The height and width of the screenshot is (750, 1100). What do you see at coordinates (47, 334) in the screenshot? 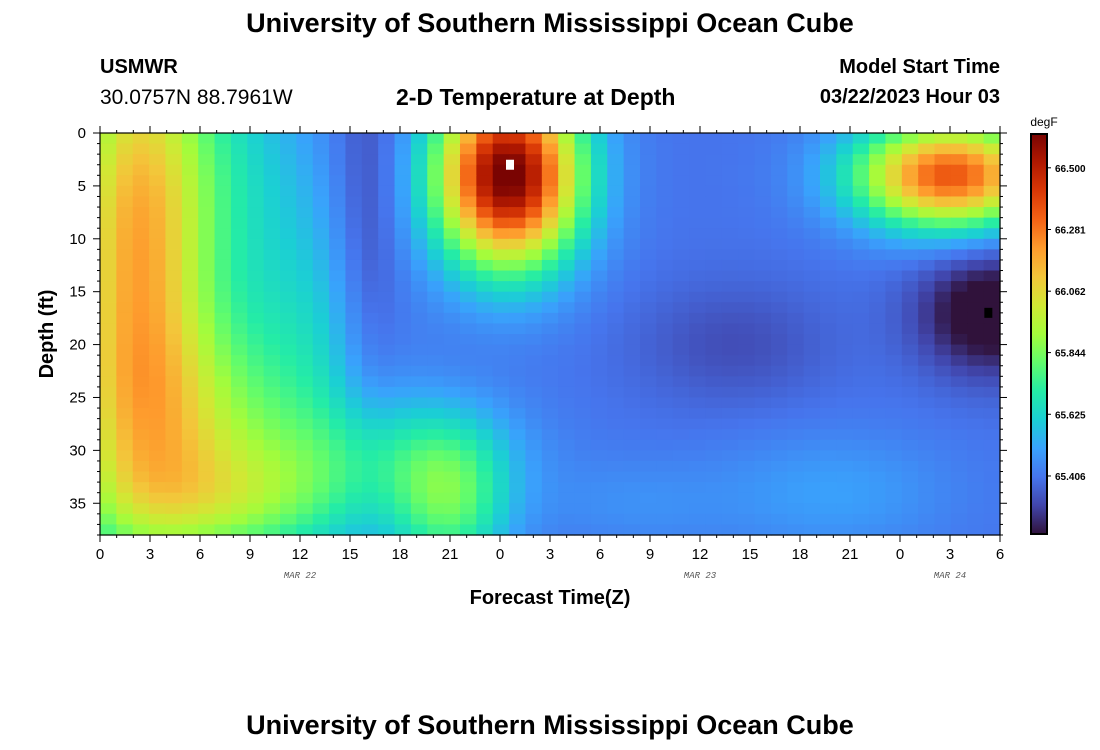
I see `y-axis-label: Depth (ft)` at bounding box center [47, 334].